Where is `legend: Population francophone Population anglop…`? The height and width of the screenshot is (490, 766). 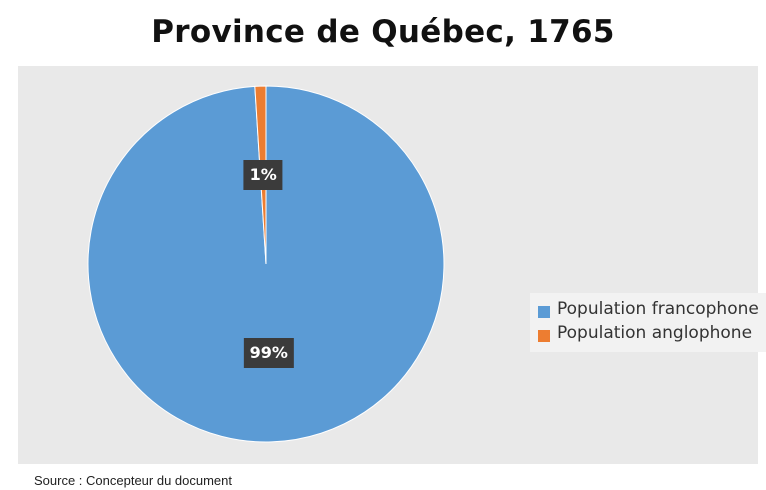
legend: Population francophone Population anglop… is located at coordinates (648, 322).